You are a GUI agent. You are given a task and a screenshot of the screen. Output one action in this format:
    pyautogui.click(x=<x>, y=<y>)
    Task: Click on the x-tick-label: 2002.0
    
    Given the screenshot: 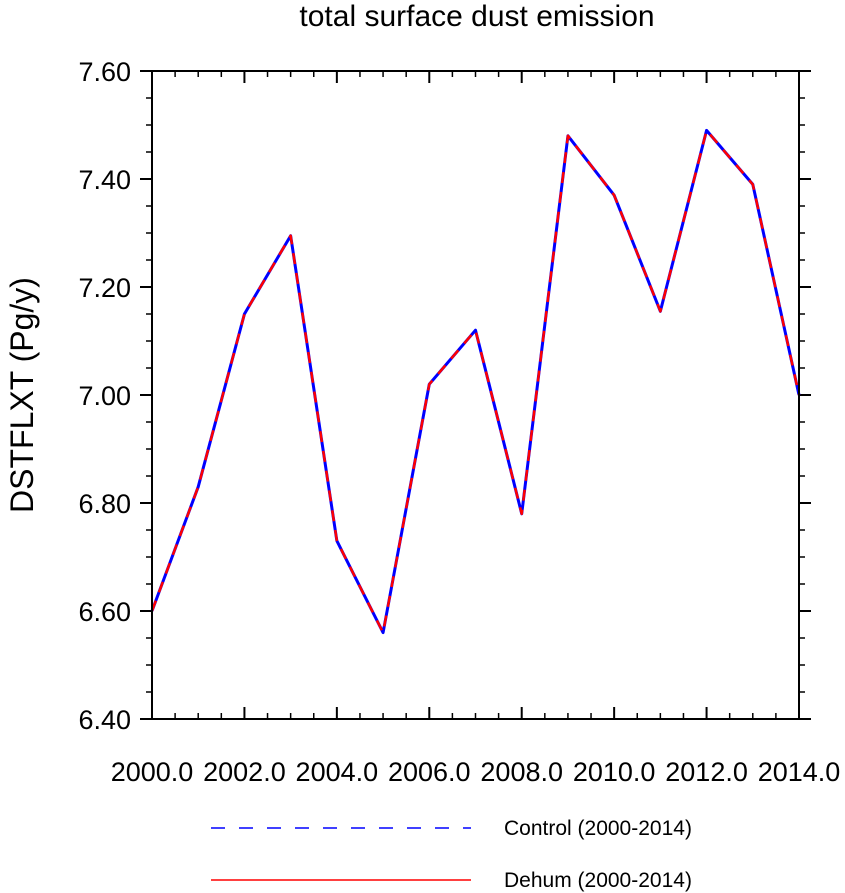 What is the action you would take?
    pyautogui.click(x=244, y=772)
    